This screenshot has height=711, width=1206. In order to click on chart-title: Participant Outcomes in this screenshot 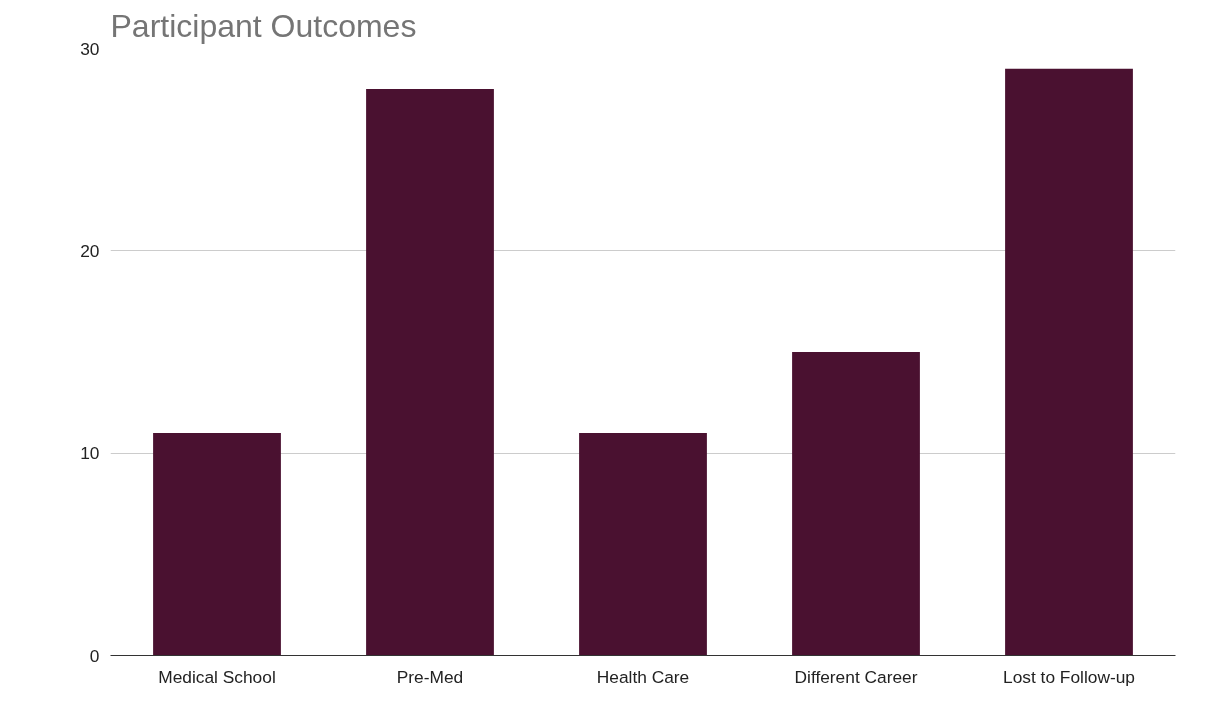, I will do `click(263, 25)`.